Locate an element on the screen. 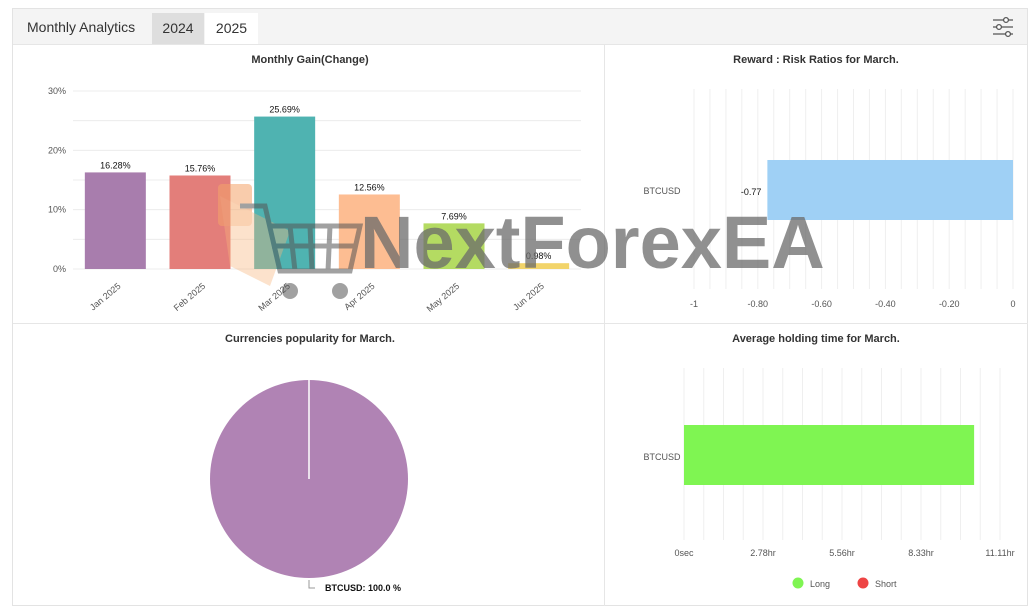  chart-title: Monthly Gain(Change) is located at coordinates (310, 60).